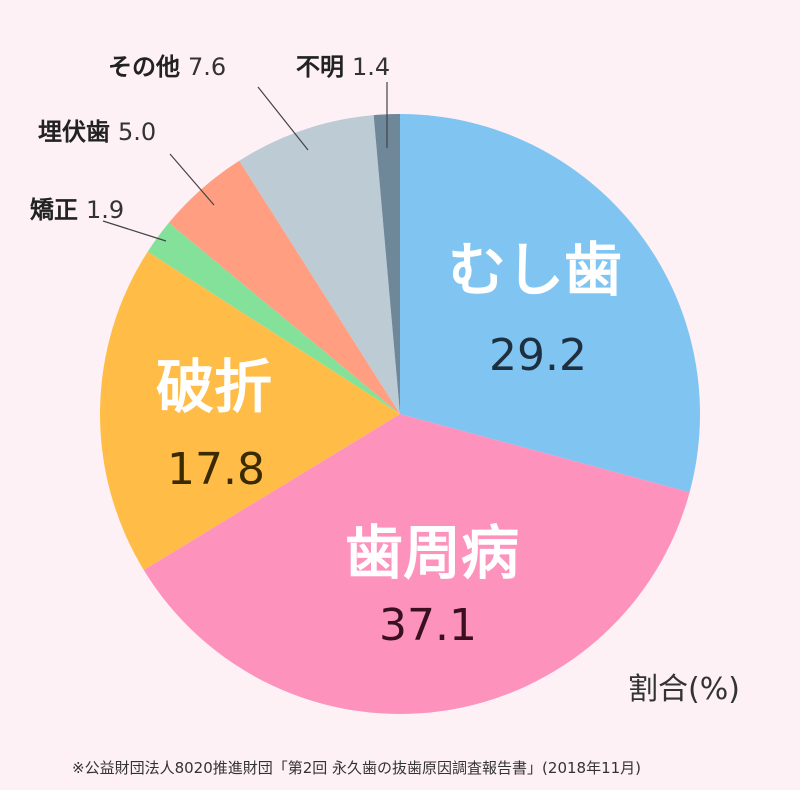 The height and width of the screenshot is (790, 800). What do you see at coordinates (432, 553) in the screenshot?
I see `slice-label-periodontal: 歯周病` at bounding box center [432, 553].